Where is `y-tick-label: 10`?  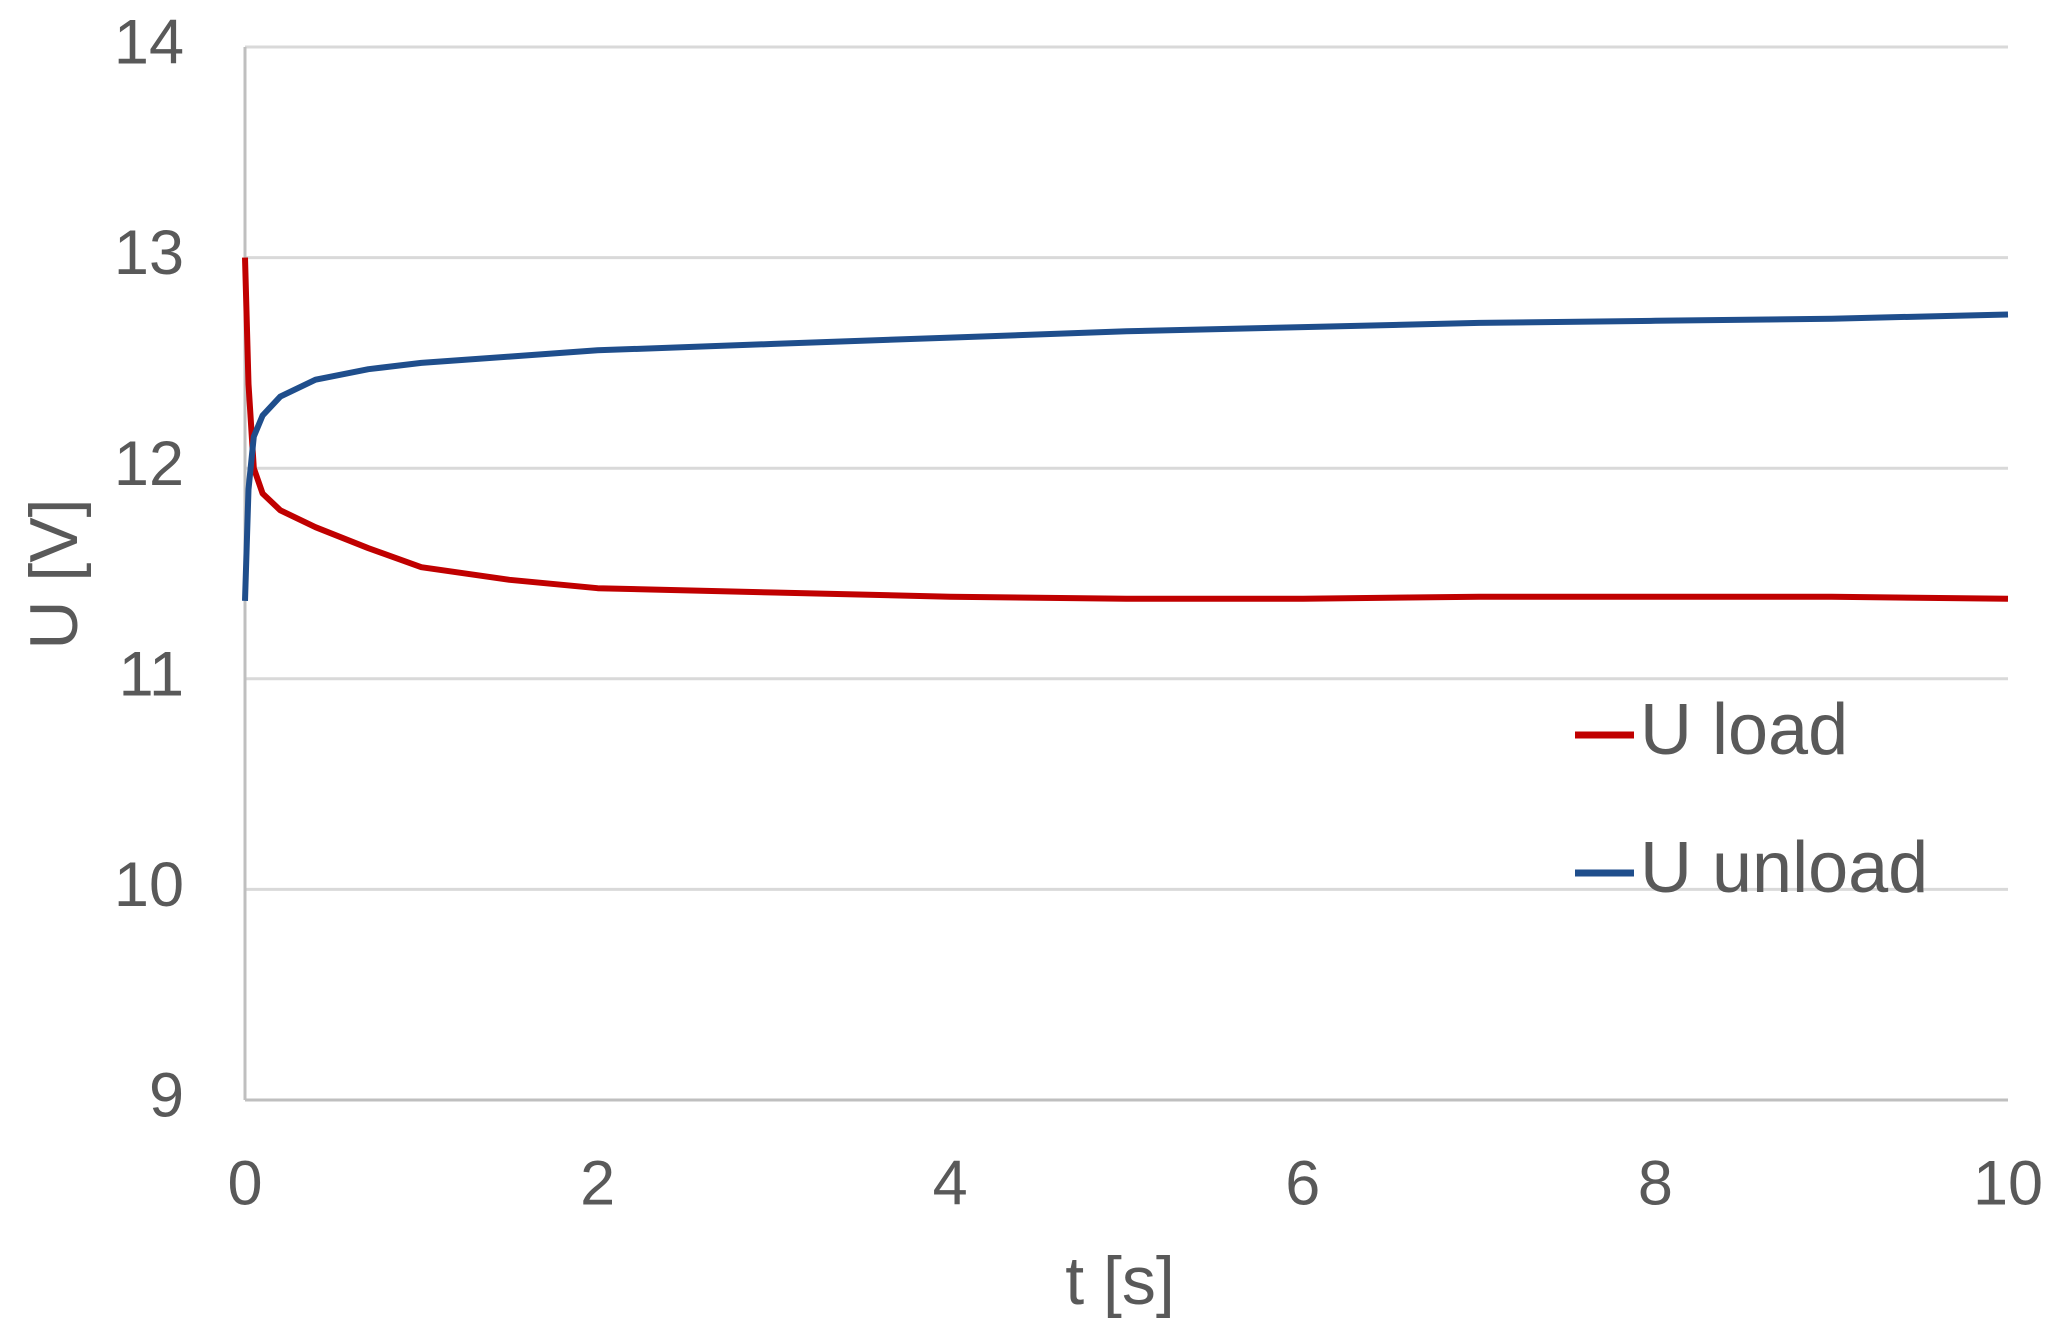
y-tick-label: 10 is located at coordinates (149, 885).